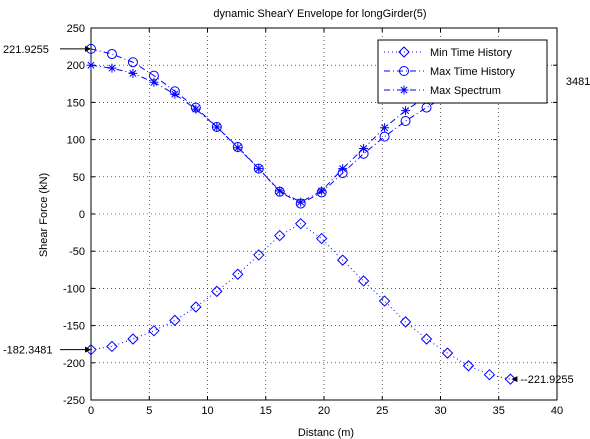  I want to click on annotation-label: 221.9255, so click(26, 50).